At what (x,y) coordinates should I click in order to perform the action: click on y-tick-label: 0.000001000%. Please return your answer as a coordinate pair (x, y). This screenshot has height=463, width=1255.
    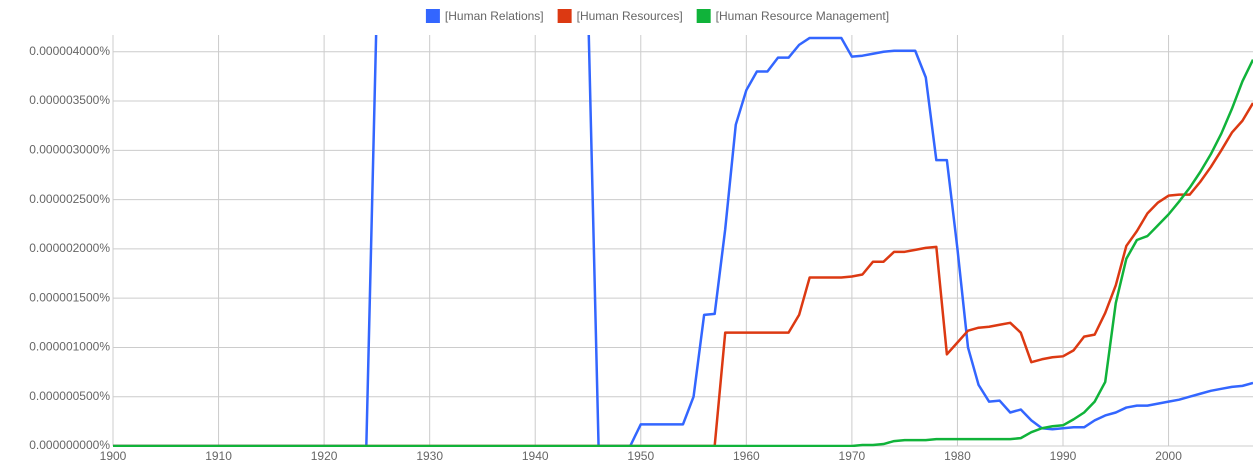
    Looking at the image, I should click on (69, 347).